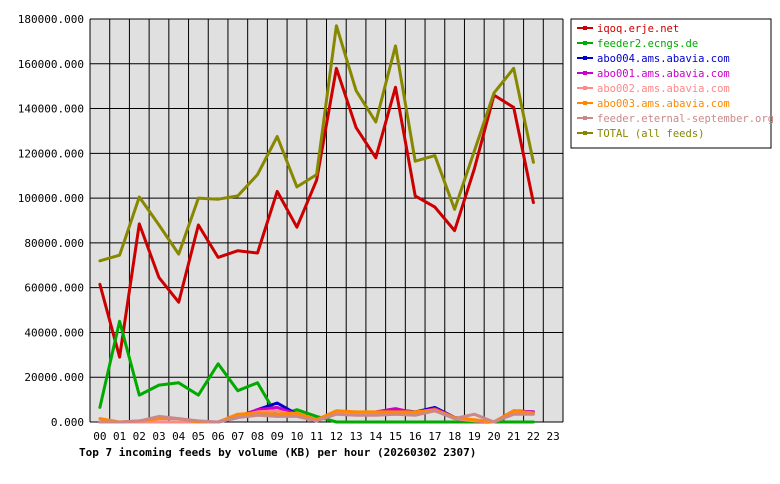  I want to click on y-tick-label: 80000.000, so click(54, 243).